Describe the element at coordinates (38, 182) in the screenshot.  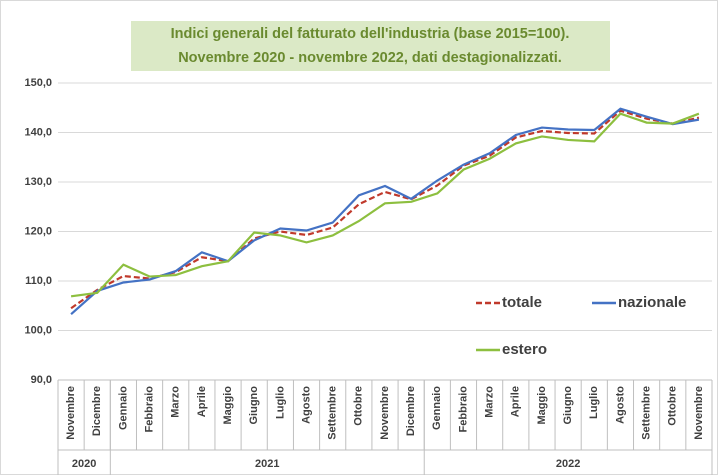
I see `y-tick-label: 130,0` at that location.